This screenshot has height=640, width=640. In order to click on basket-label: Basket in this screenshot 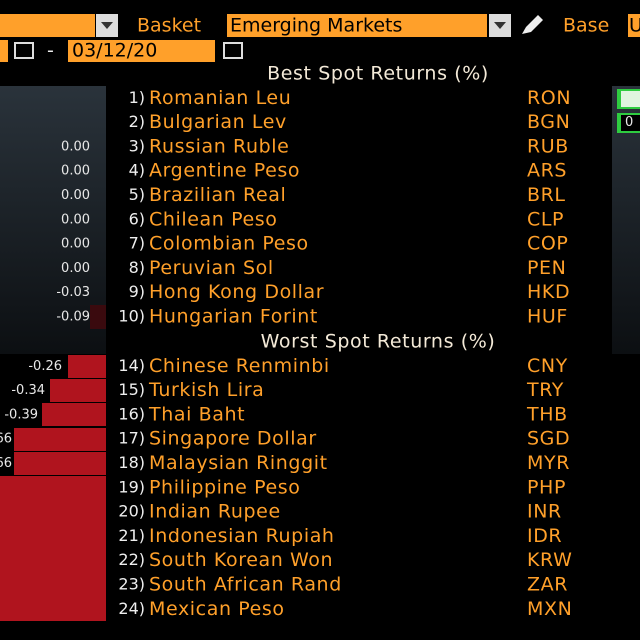, I will do `click(169, 26)`.